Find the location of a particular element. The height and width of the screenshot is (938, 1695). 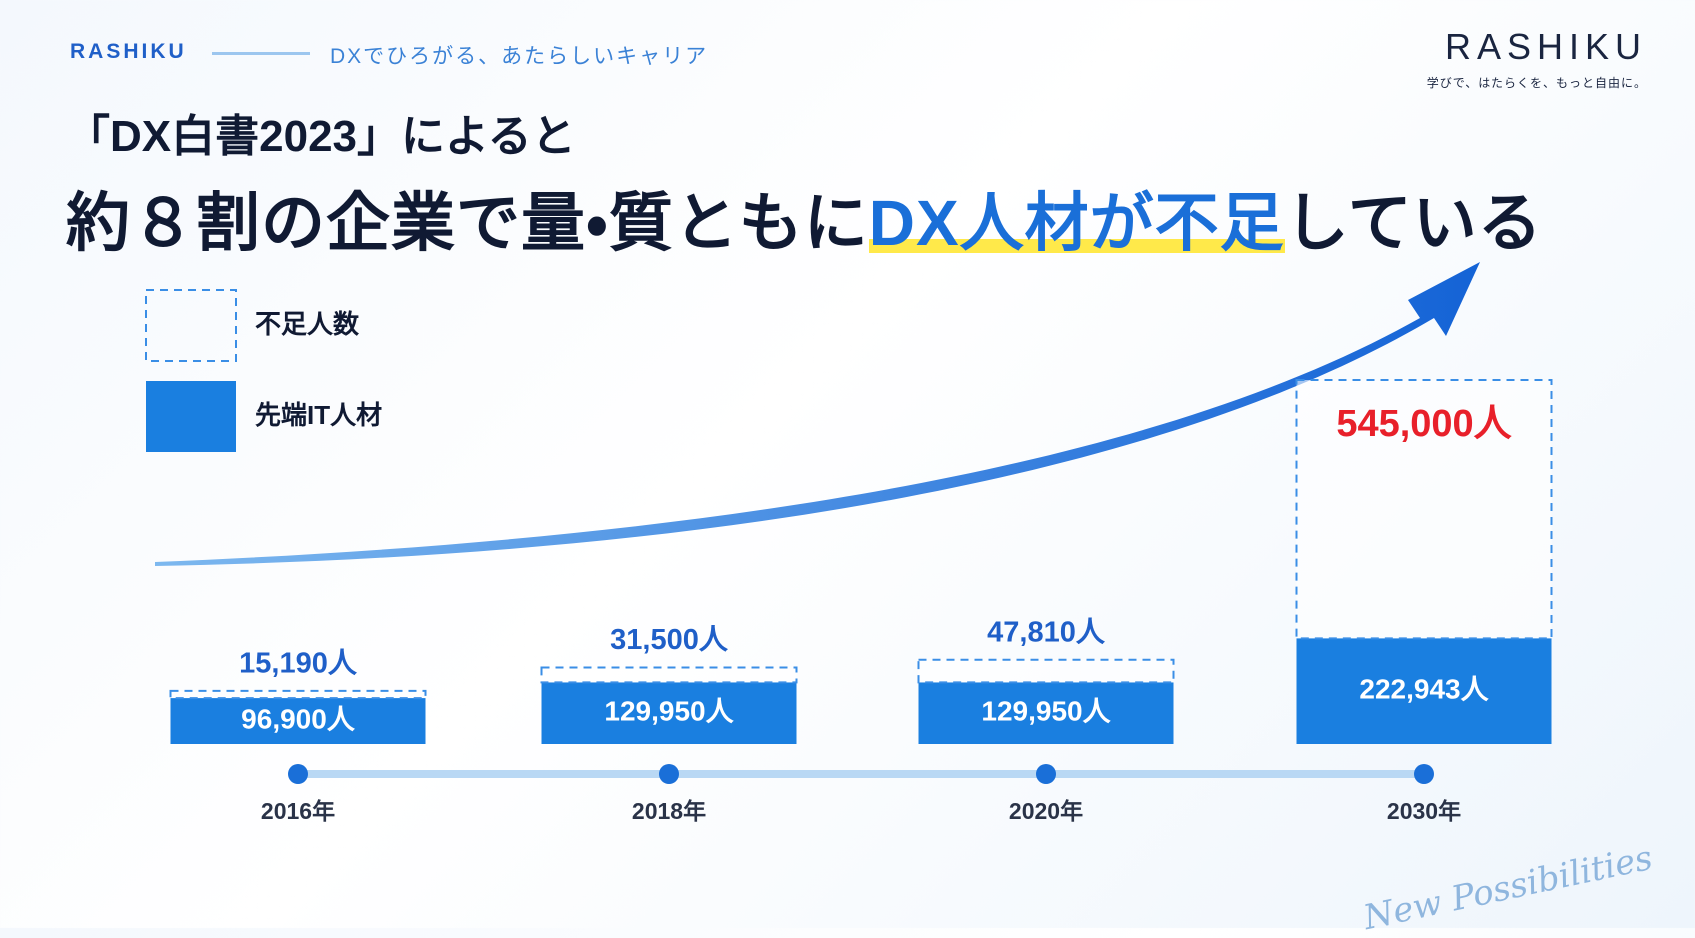

legend-label: 不足人数 is located at coordinates (307, 324).